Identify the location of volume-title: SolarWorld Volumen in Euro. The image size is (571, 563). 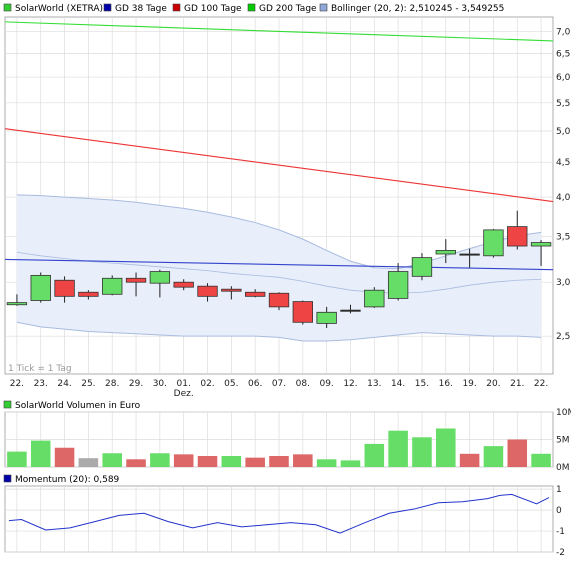
(78, 406).